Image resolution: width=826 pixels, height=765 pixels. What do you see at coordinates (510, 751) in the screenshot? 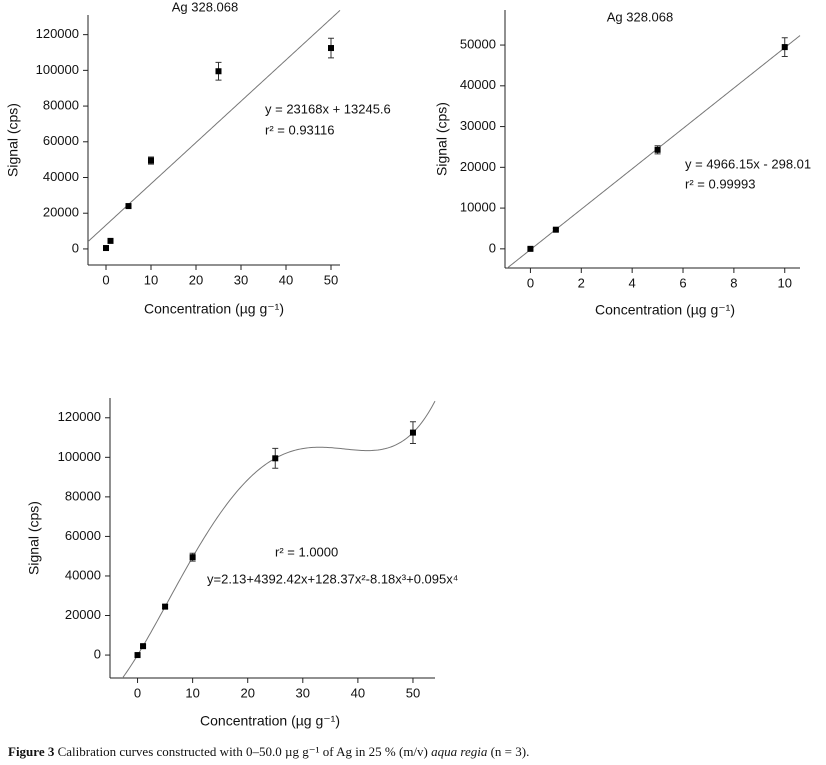
I see `caption-tail: (n = 3).` at bounding box center [510, 751].